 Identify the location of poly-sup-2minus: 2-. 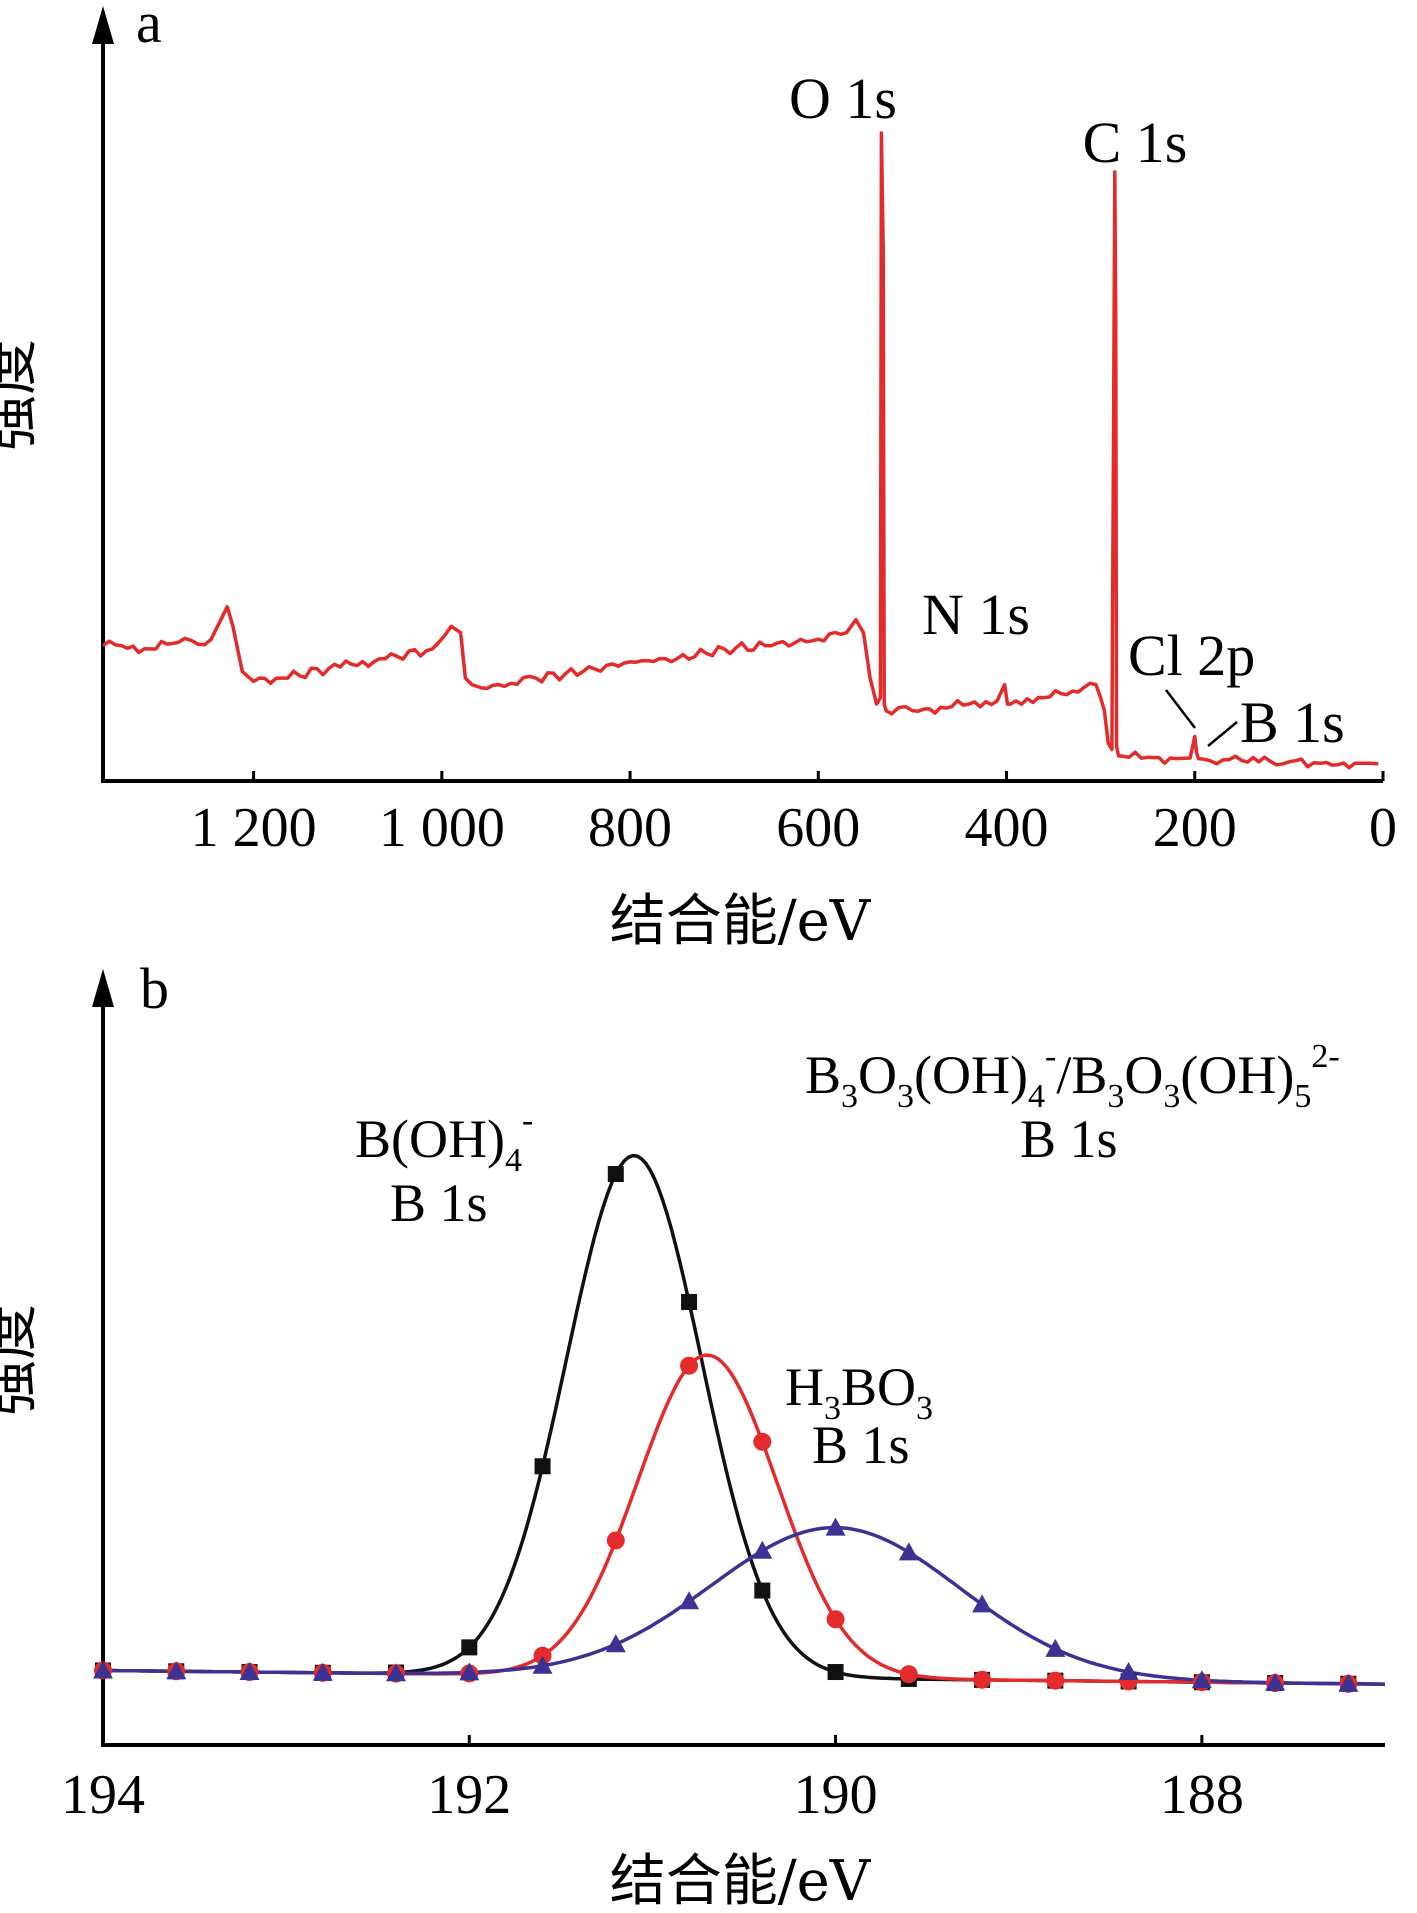
(1325, 1056).